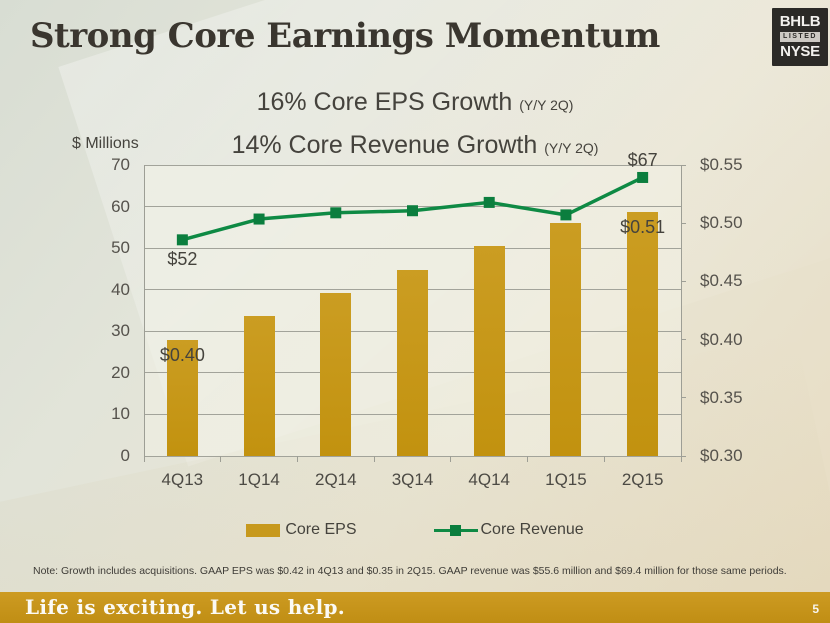 The width and height of the screenshot is (830, 623). I want to click on right-axis-tick-label: $0.30, so click(721, 455).